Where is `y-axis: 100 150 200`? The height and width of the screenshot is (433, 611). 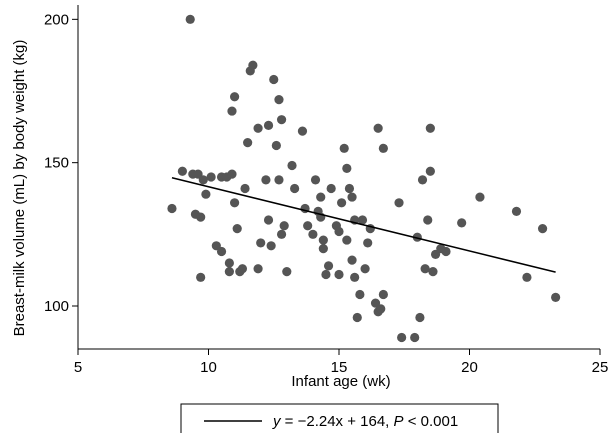 y-axis: 100 150 200 is located at coordinates (61, 177).